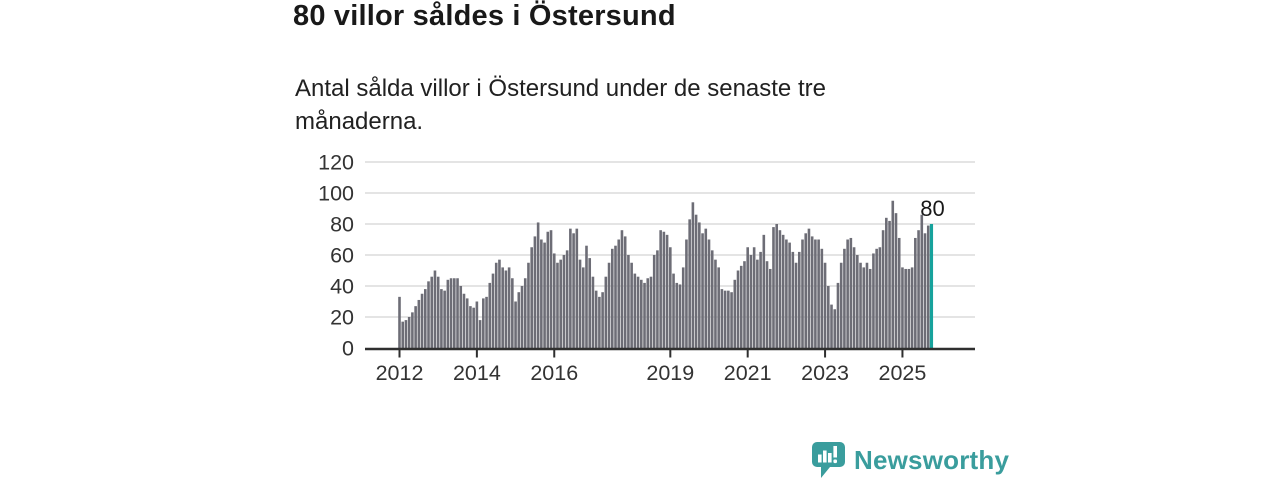 Image resolution: width=1280 pixels, height=480 pixels. I want to click on y-tick-label: 40, so click(342, 287).